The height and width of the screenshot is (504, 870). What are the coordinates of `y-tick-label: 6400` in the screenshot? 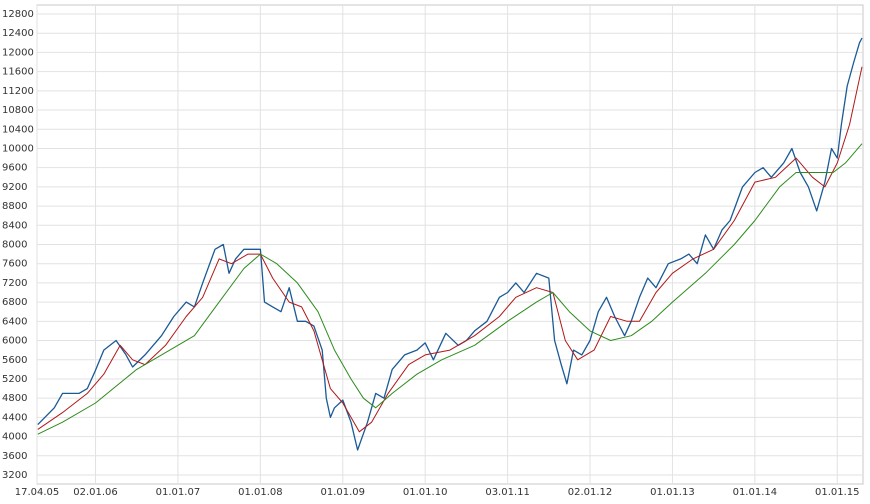 It's located at (14, 321).